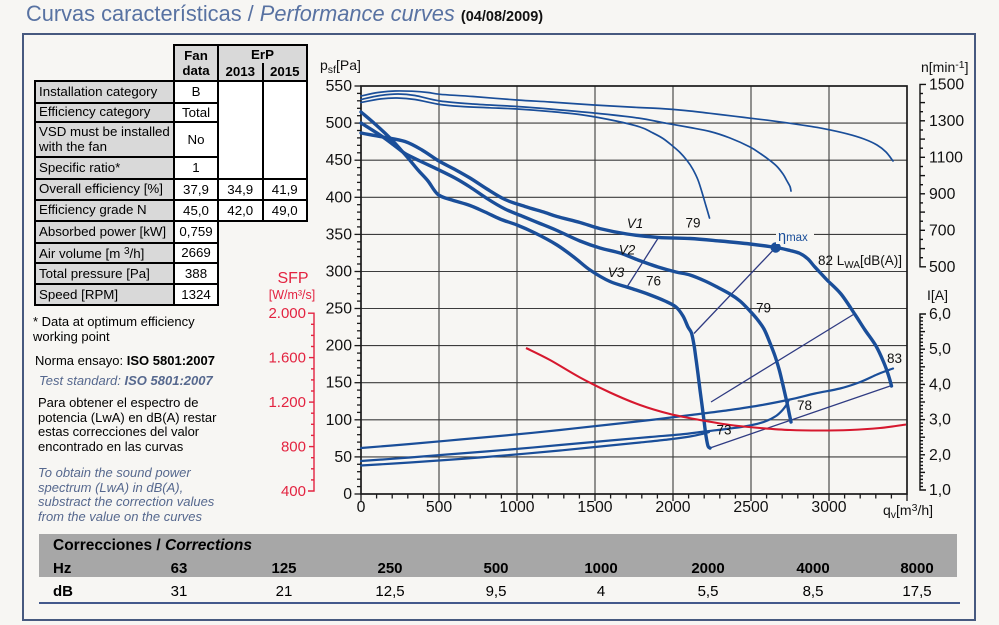 The height and width of the screenshot is (625, 999). Describe the element at coordinates (946, 121) in the screenshot. I see `svg-text: 1300` at that location.